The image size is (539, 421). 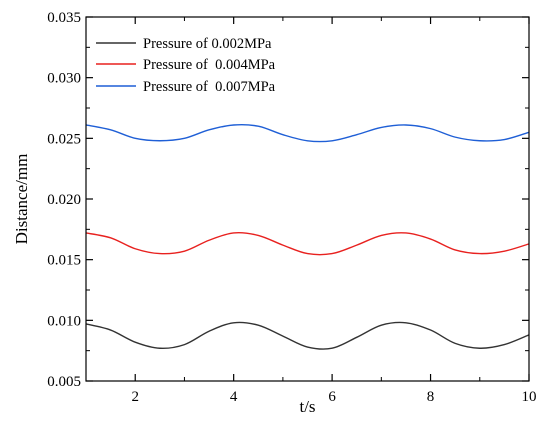 I want to click on x-axis-title: t/s, so click(x=307, y=406).